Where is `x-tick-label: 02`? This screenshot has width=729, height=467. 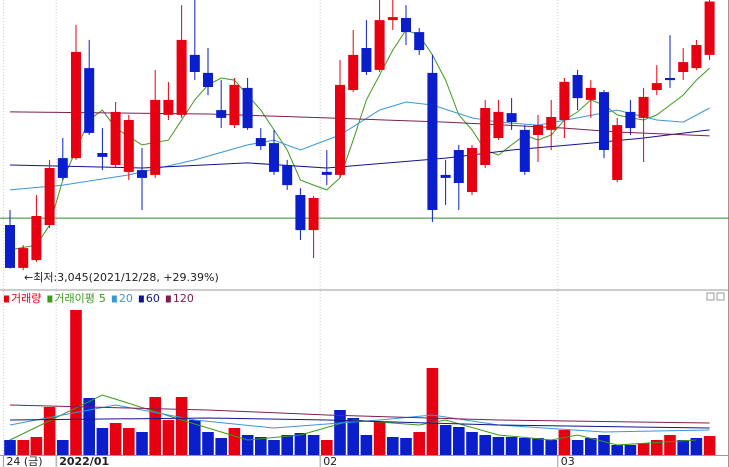
x-tick-label: 02 is located at coordinates (330, 461).